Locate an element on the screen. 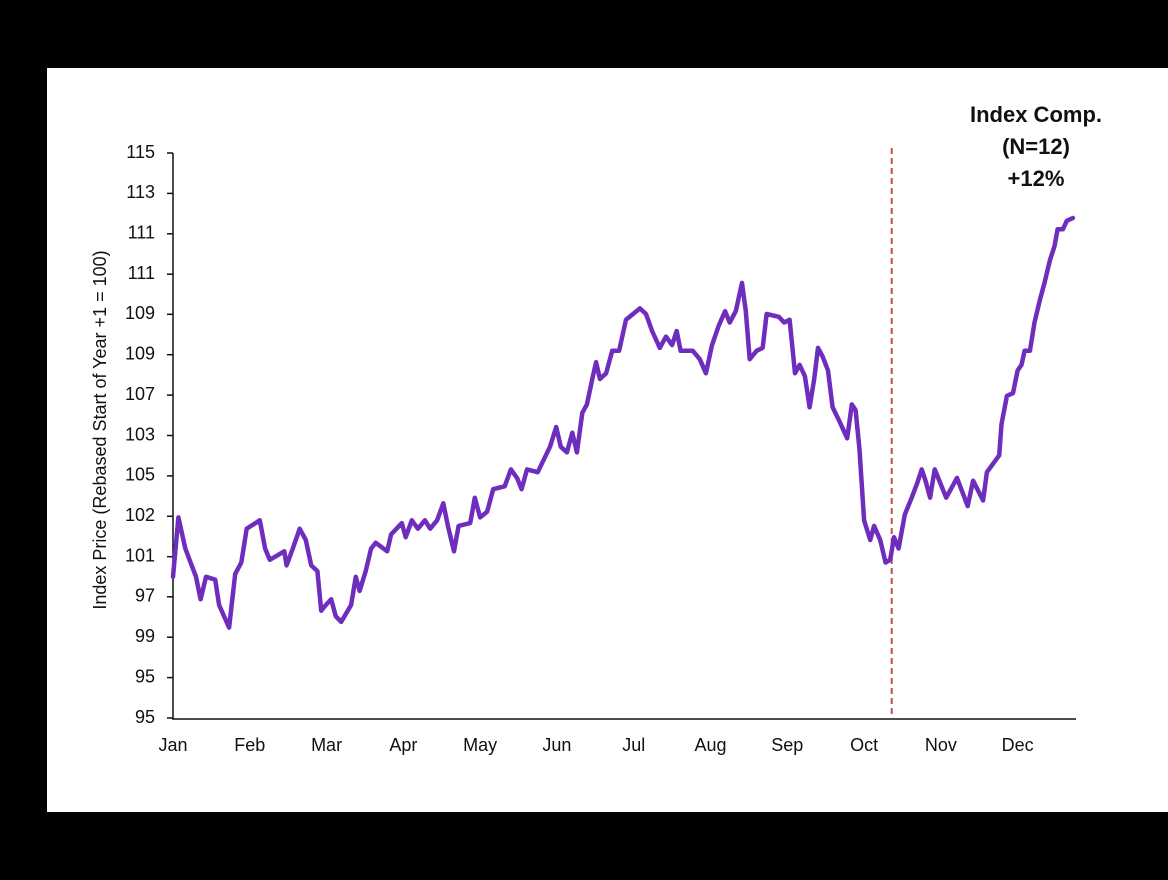  x-tick-label: Aug is located at coordinates (710, 745).